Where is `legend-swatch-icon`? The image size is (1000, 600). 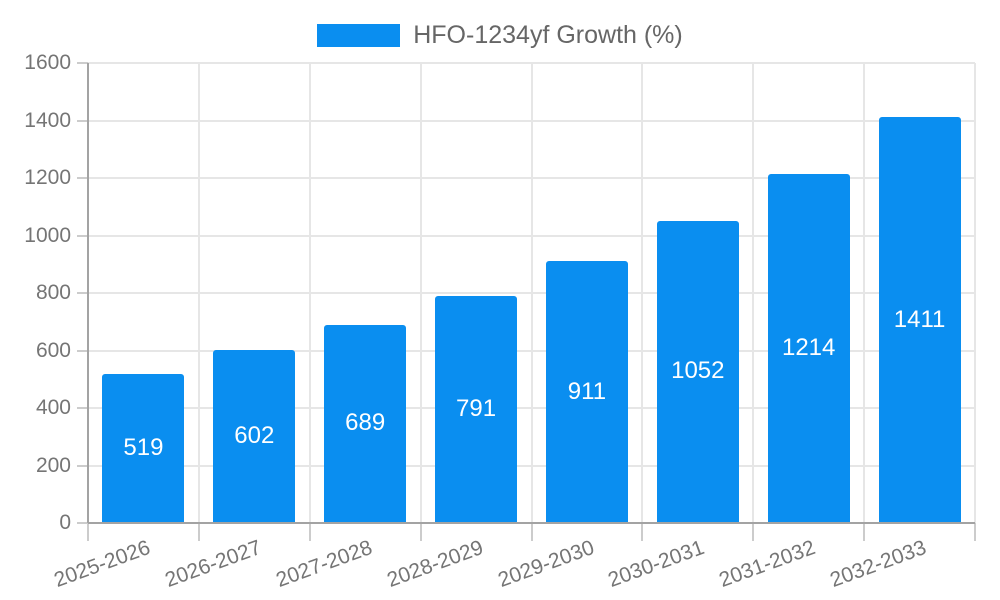 legend-swatch-icon is located at coordinates (359, 35).